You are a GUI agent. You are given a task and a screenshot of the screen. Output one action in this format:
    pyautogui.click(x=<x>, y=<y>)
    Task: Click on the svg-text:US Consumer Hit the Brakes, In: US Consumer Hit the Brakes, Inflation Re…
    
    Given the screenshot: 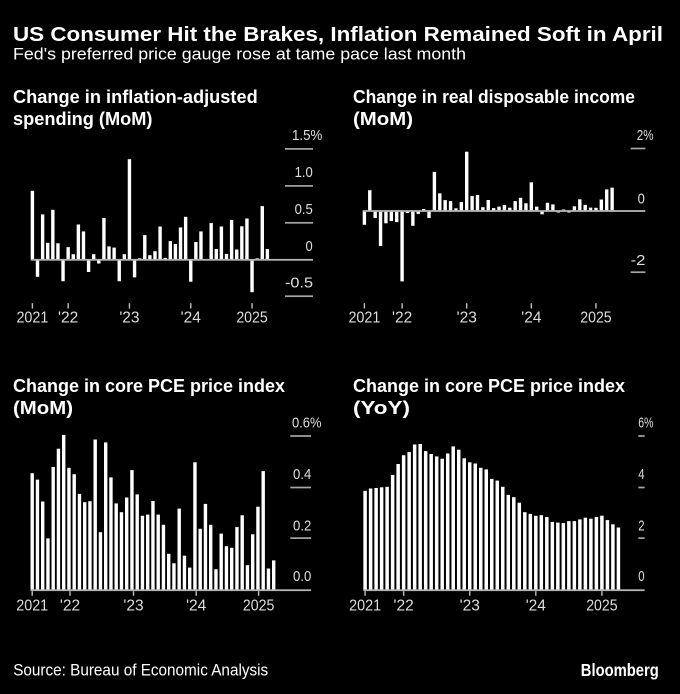 What is the action you would take?
    pyautogui.click(x=338, y=34)
    